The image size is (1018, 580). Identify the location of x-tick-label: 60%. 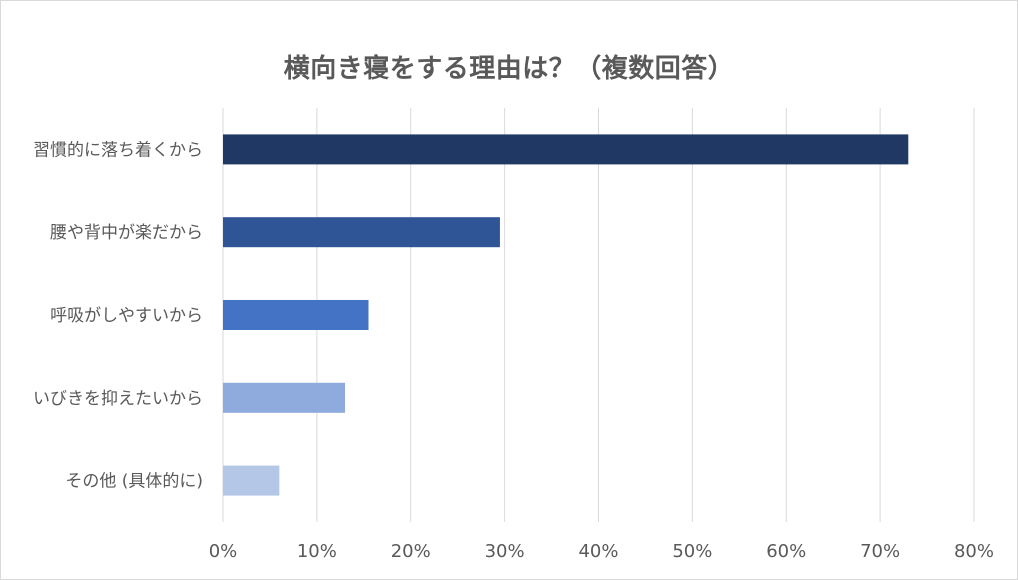
(786, 551).